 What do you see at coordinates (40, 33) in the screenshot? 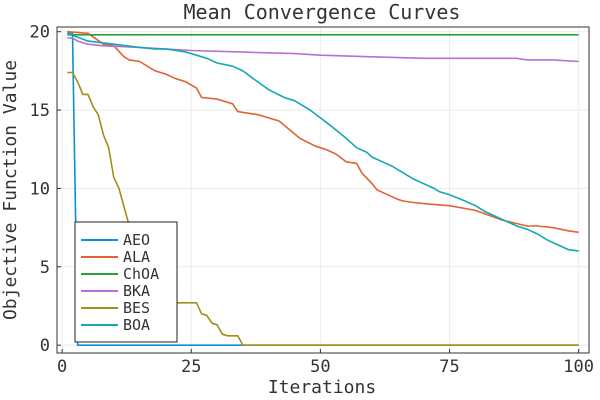
I see `y-tick-label: 20` at bounding box center [40, 33].